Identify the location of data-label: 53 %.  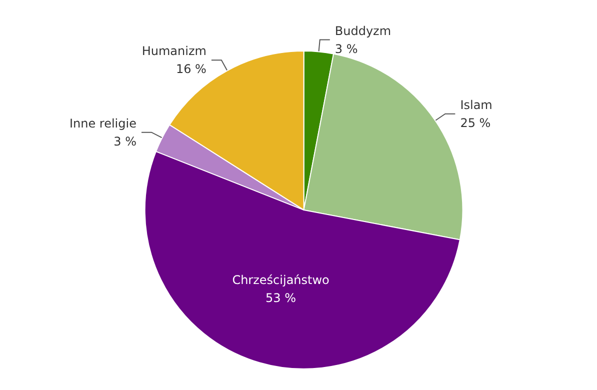
(281, 298).